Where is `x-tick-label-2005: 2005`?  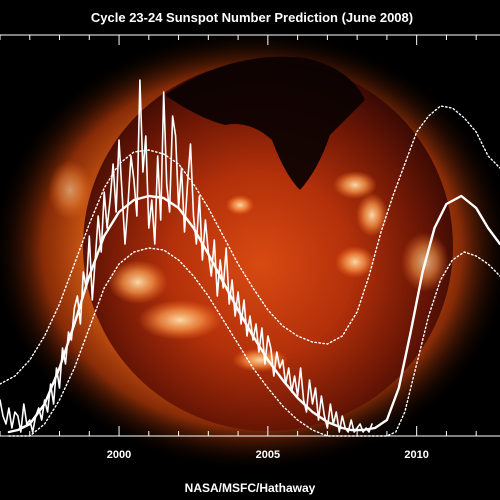 x-tick-label-2005: 2005 is located at coordinates (268, 455).